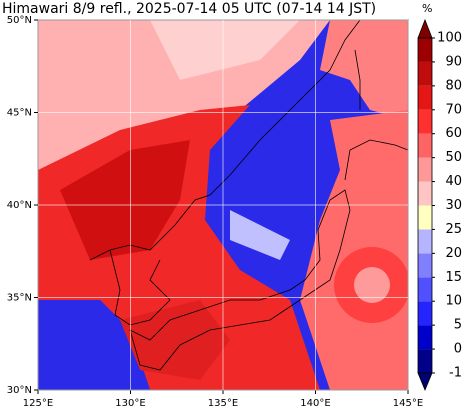 Image resolution: width=469 pixels, height=413 pixels. Describe the element at coordinates (453, 85) in the screenshot. I see `colorbar-tick-label: 80` at that location.